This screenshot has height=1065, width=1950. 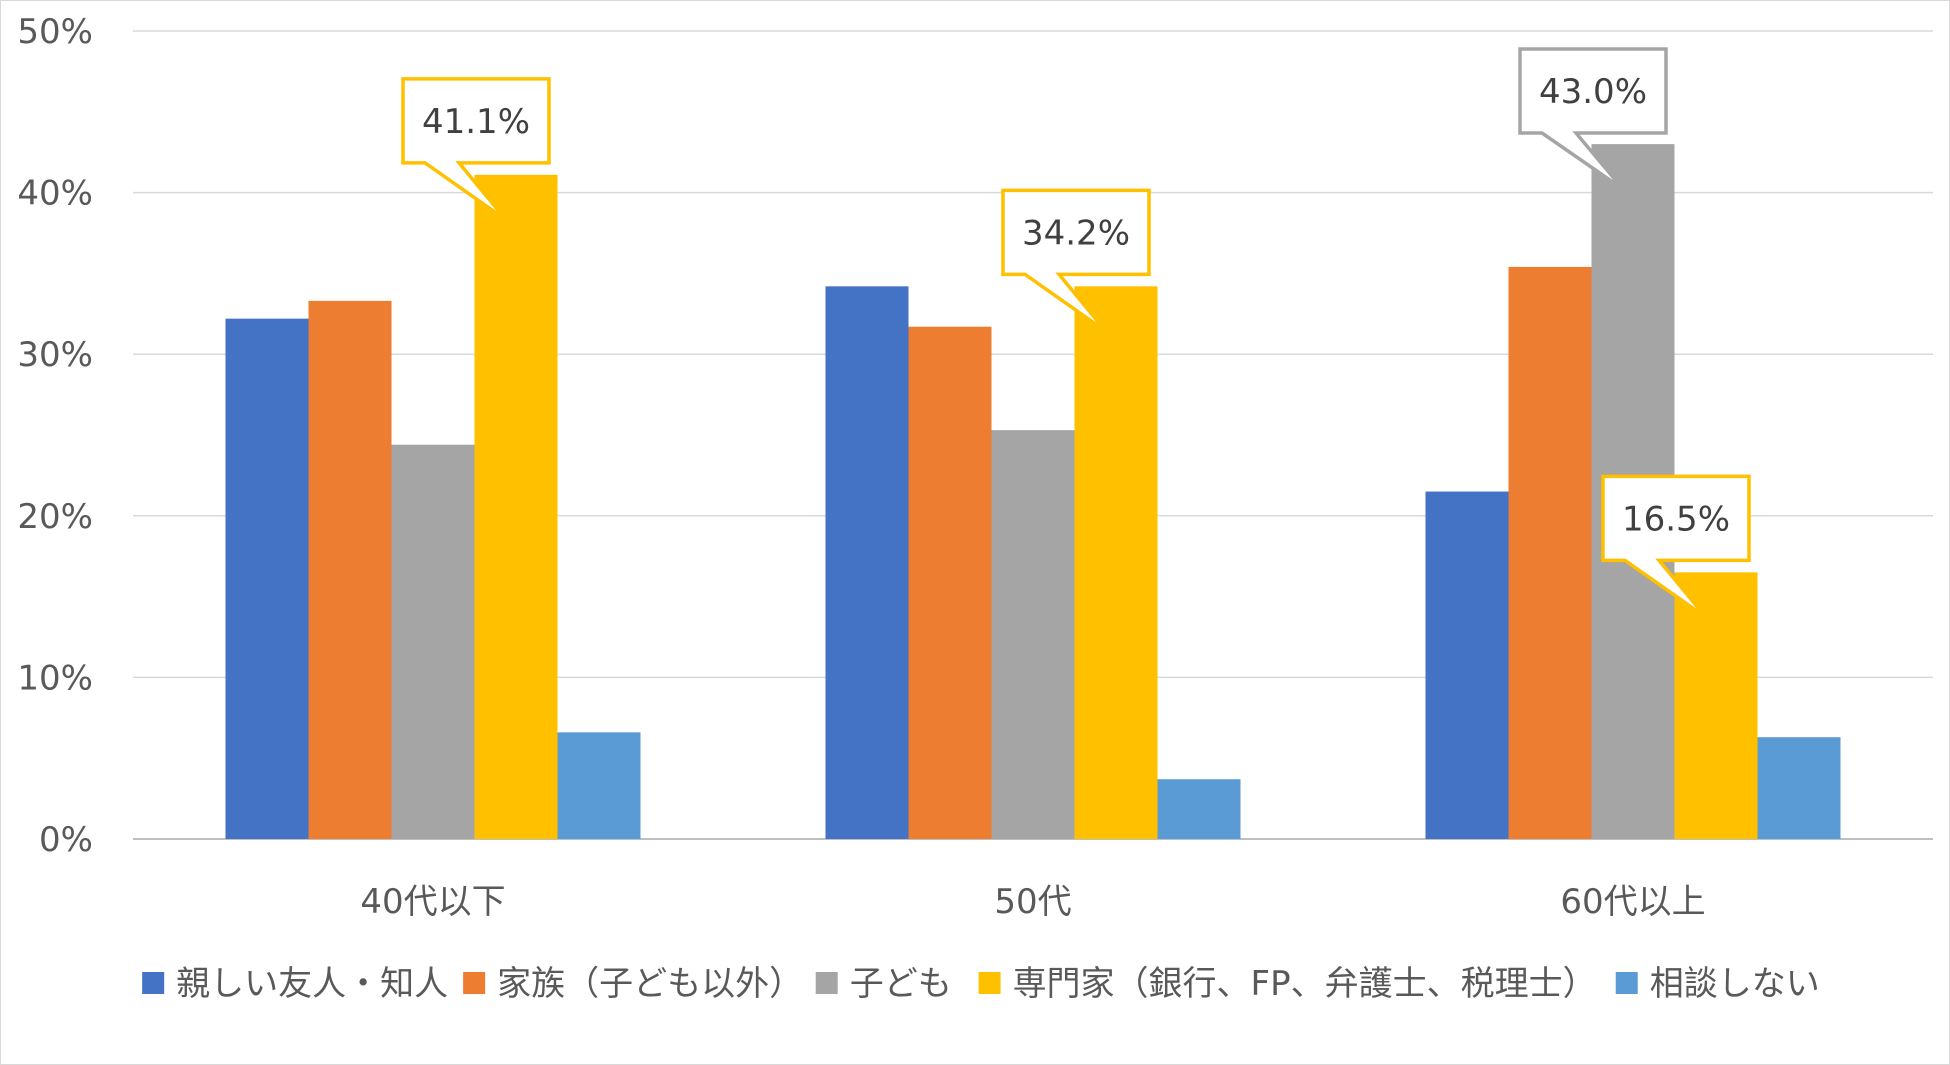 I want to click on legend-label: 親しい友人・知人, so click(x=312, y=984).